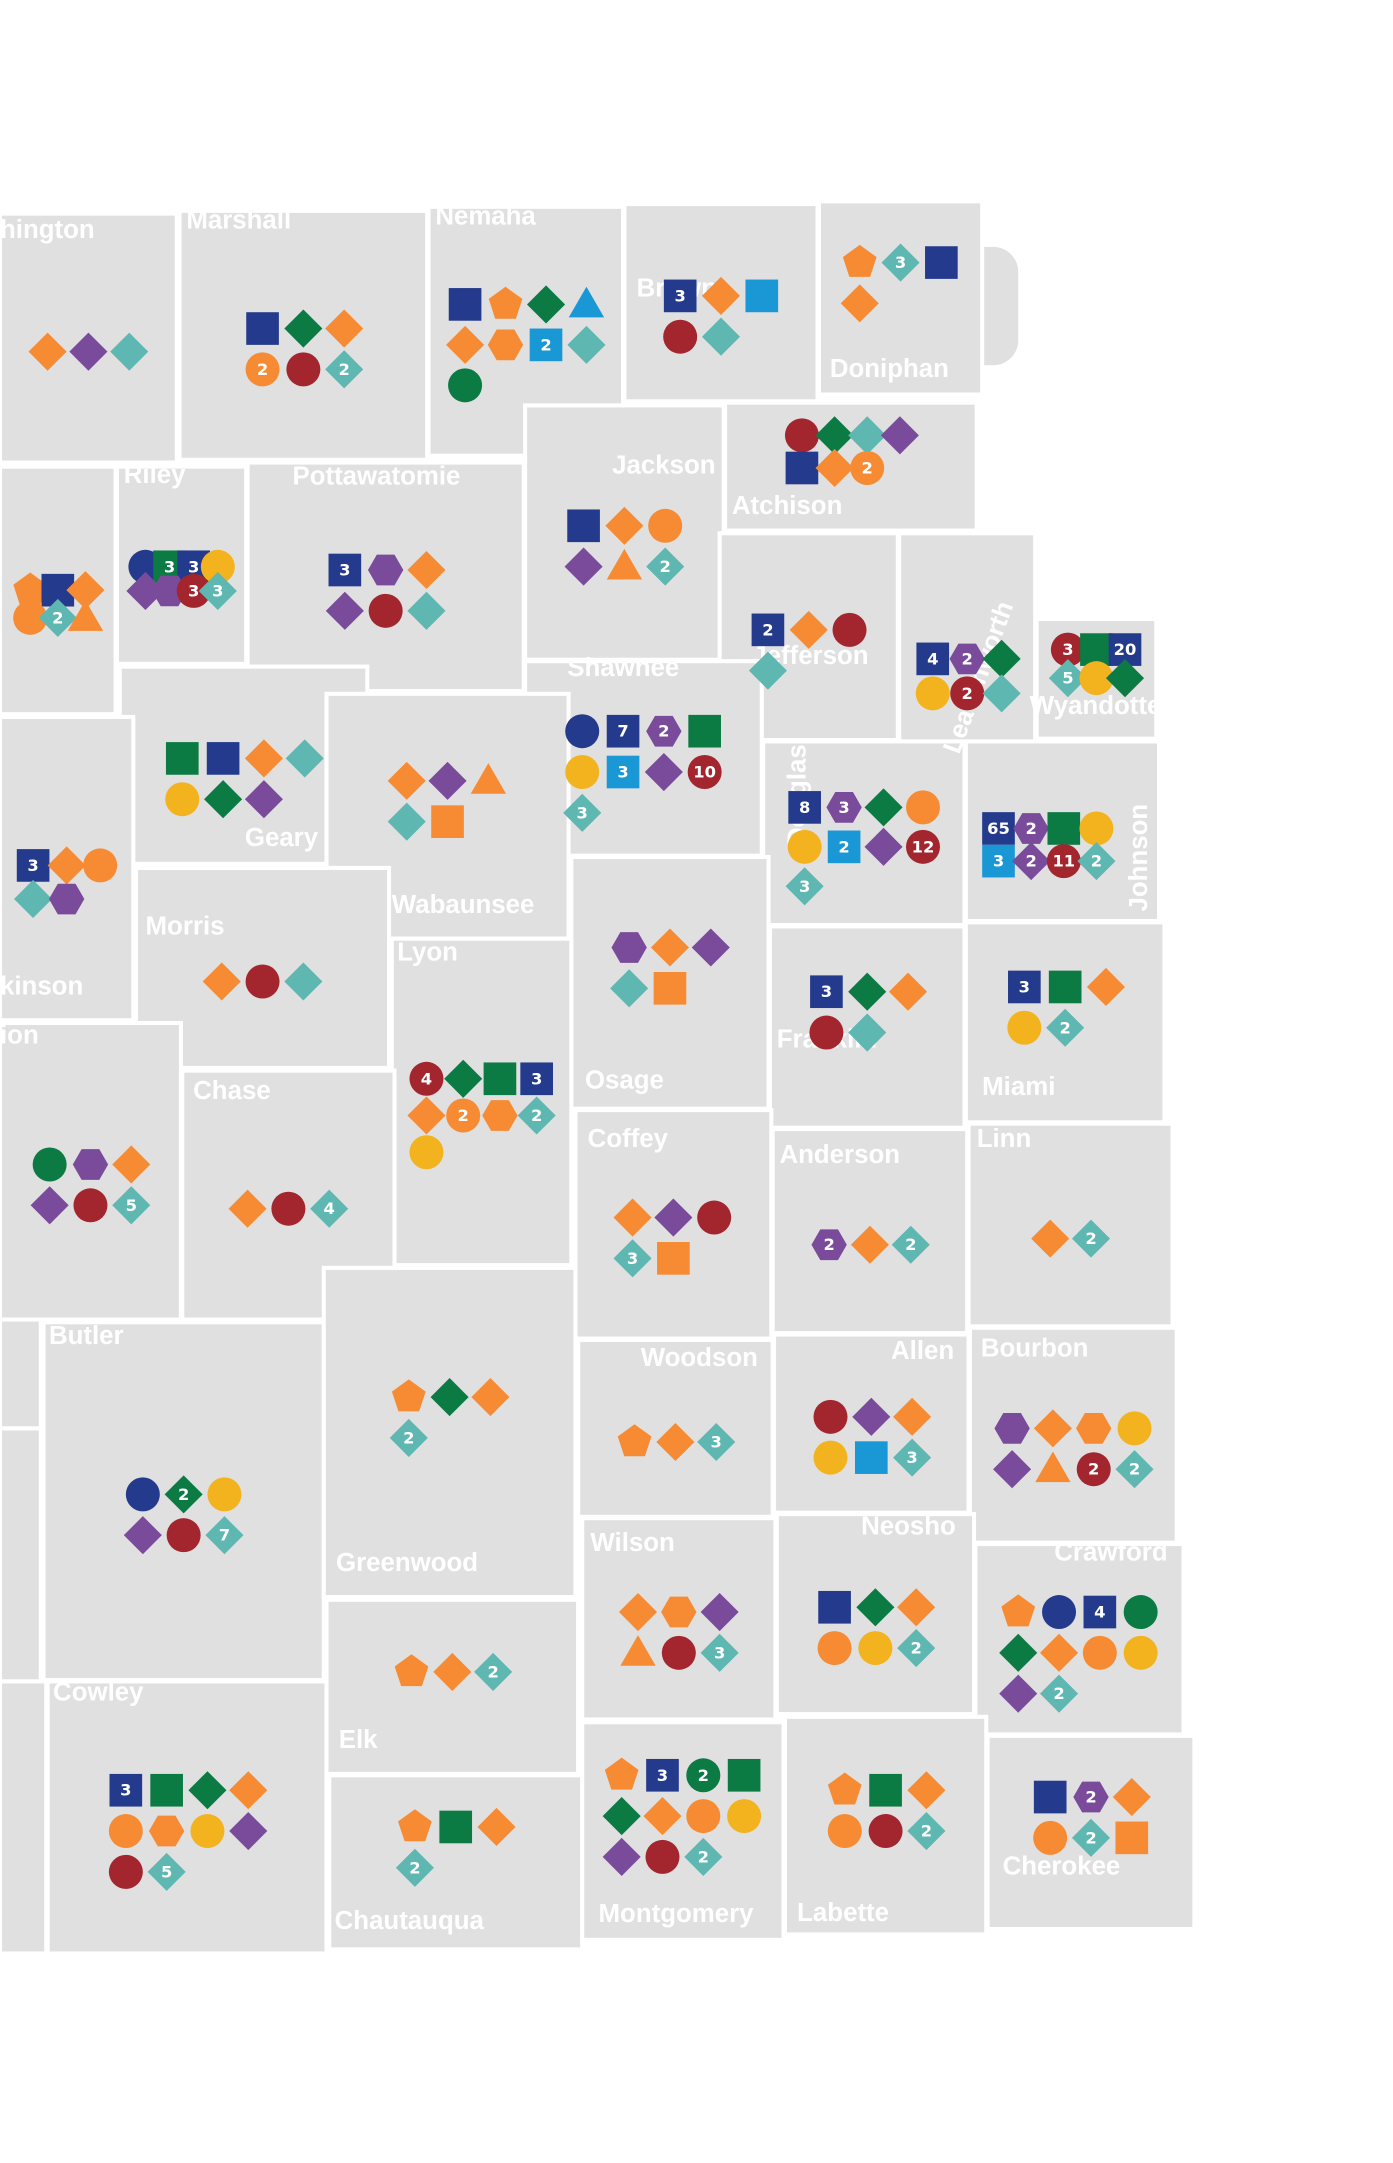 The width and height of the screenshot is (1393, 2163). What do you see at coordinates (1063, 861) in the screenshot?
I see `symbol: 11` at bounding box center [1063, 861].